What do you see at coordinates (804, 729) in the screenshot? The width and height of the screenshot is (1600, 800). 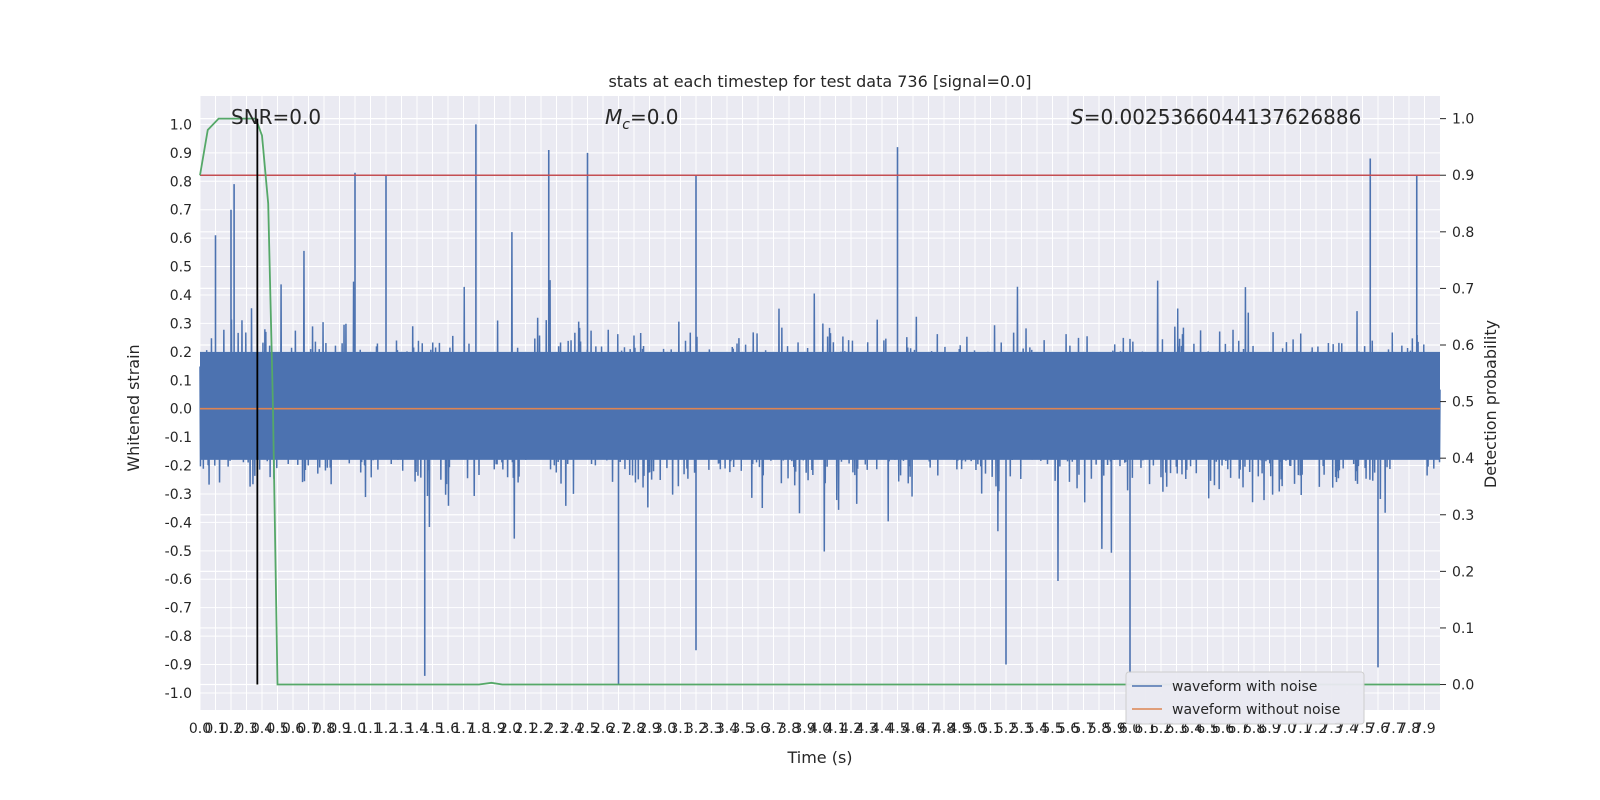 I see `x-tick-label: 3.9` at bounding box center [804, 729].